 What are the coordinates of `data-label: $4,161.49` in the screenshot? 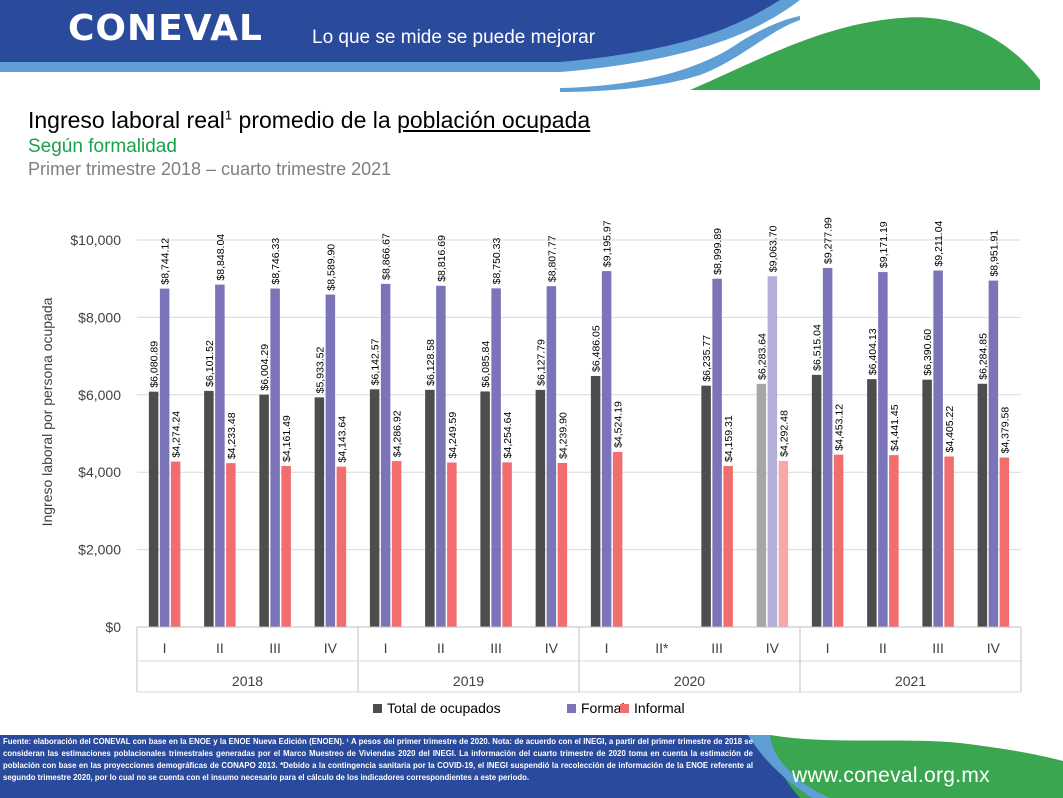 It's located at (287, 438).